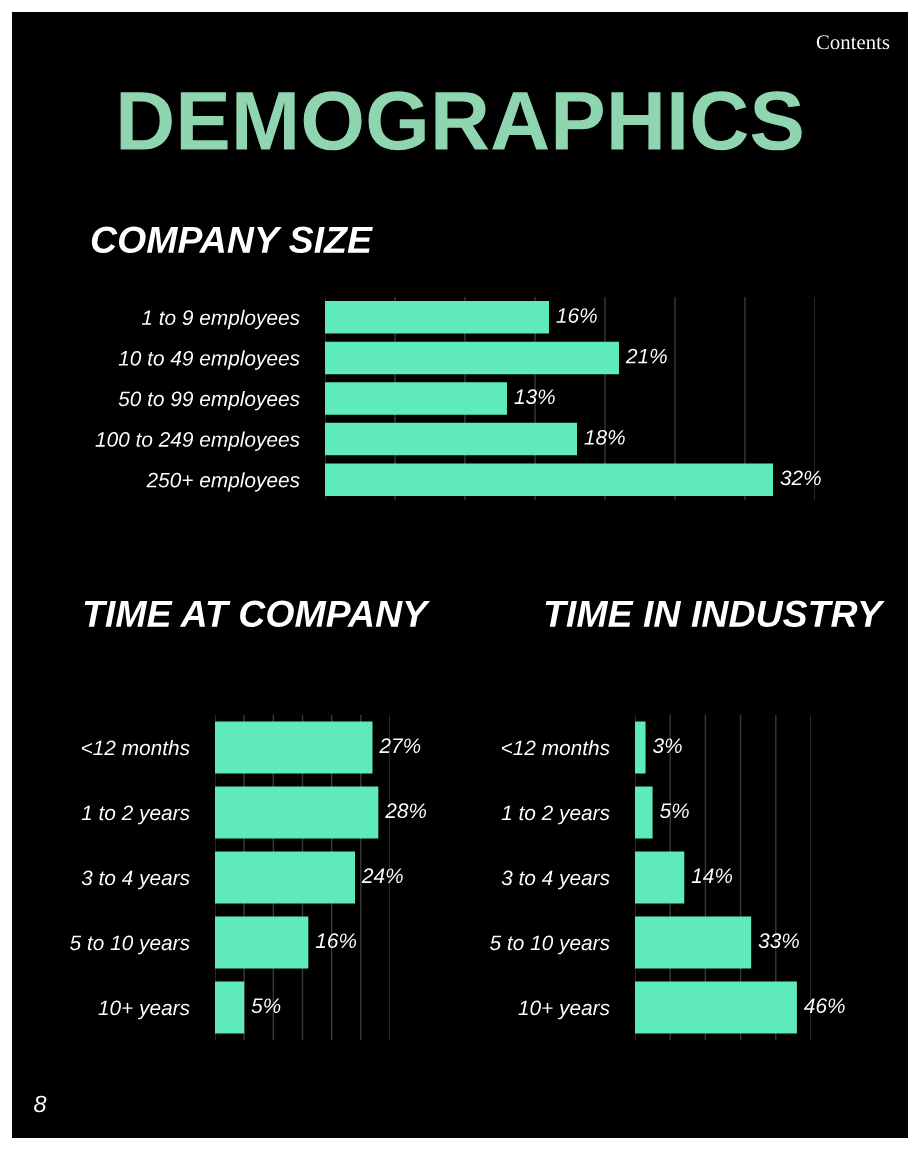 This screenshot has width=920, height=1150. What do you see at coordinates (667, 746) in the screenshot?
I see `data-label: 3%` at bounding box center [667, 746].